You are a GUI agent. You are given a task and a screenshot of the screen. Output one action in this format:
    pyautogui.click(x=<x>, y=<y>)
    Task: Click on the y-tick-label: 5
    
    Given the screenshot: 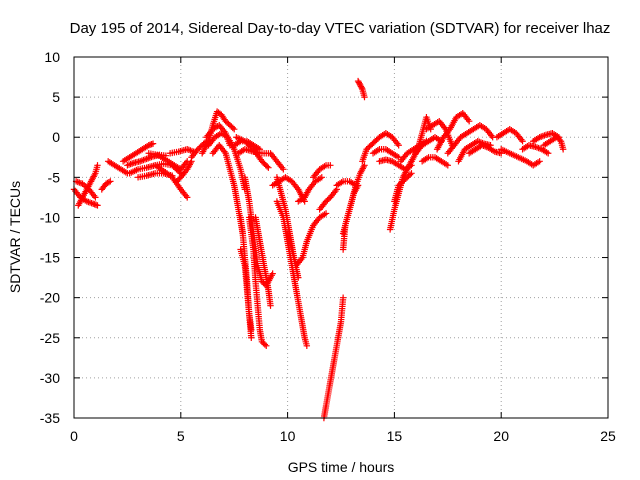 What is the action you would take?
    pyautogui.click(x=56, y=97)
    